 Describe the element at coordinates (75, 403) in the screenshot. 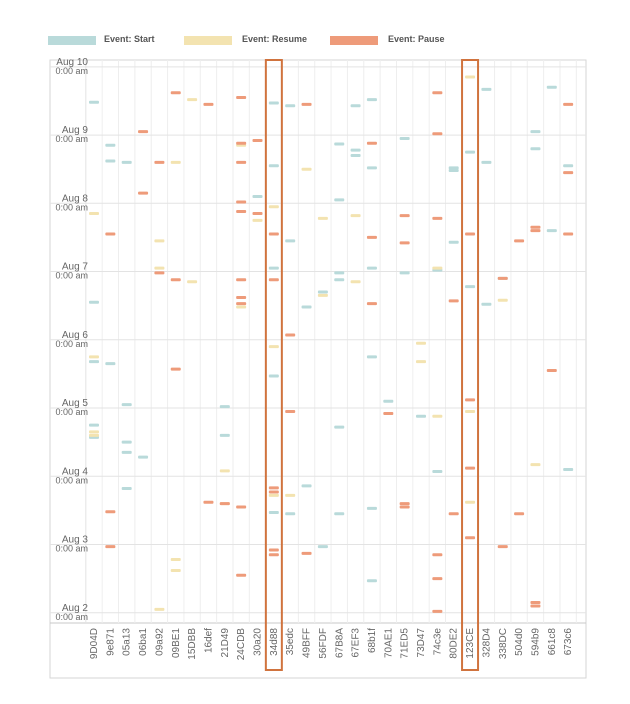

I see `y-tick-date: Aug 5` at that location.